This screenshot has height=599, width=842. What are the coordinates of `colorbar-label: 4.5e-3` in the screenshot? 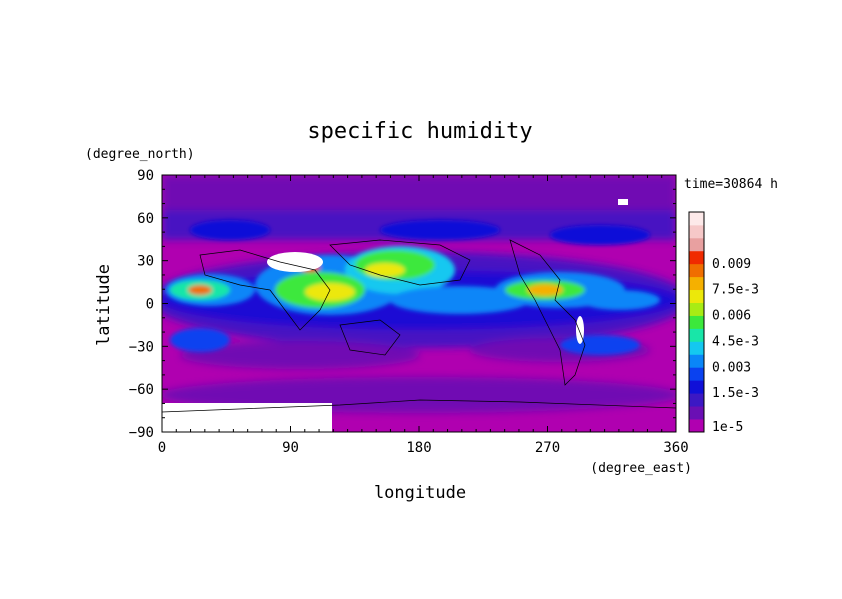 It's located at (735, 341).